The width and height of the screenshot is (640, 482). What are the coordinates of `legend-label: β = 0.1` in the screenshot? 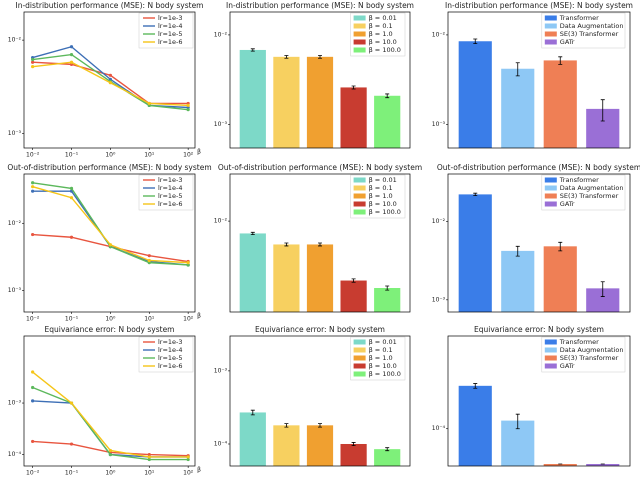 It's located at (381, 350).